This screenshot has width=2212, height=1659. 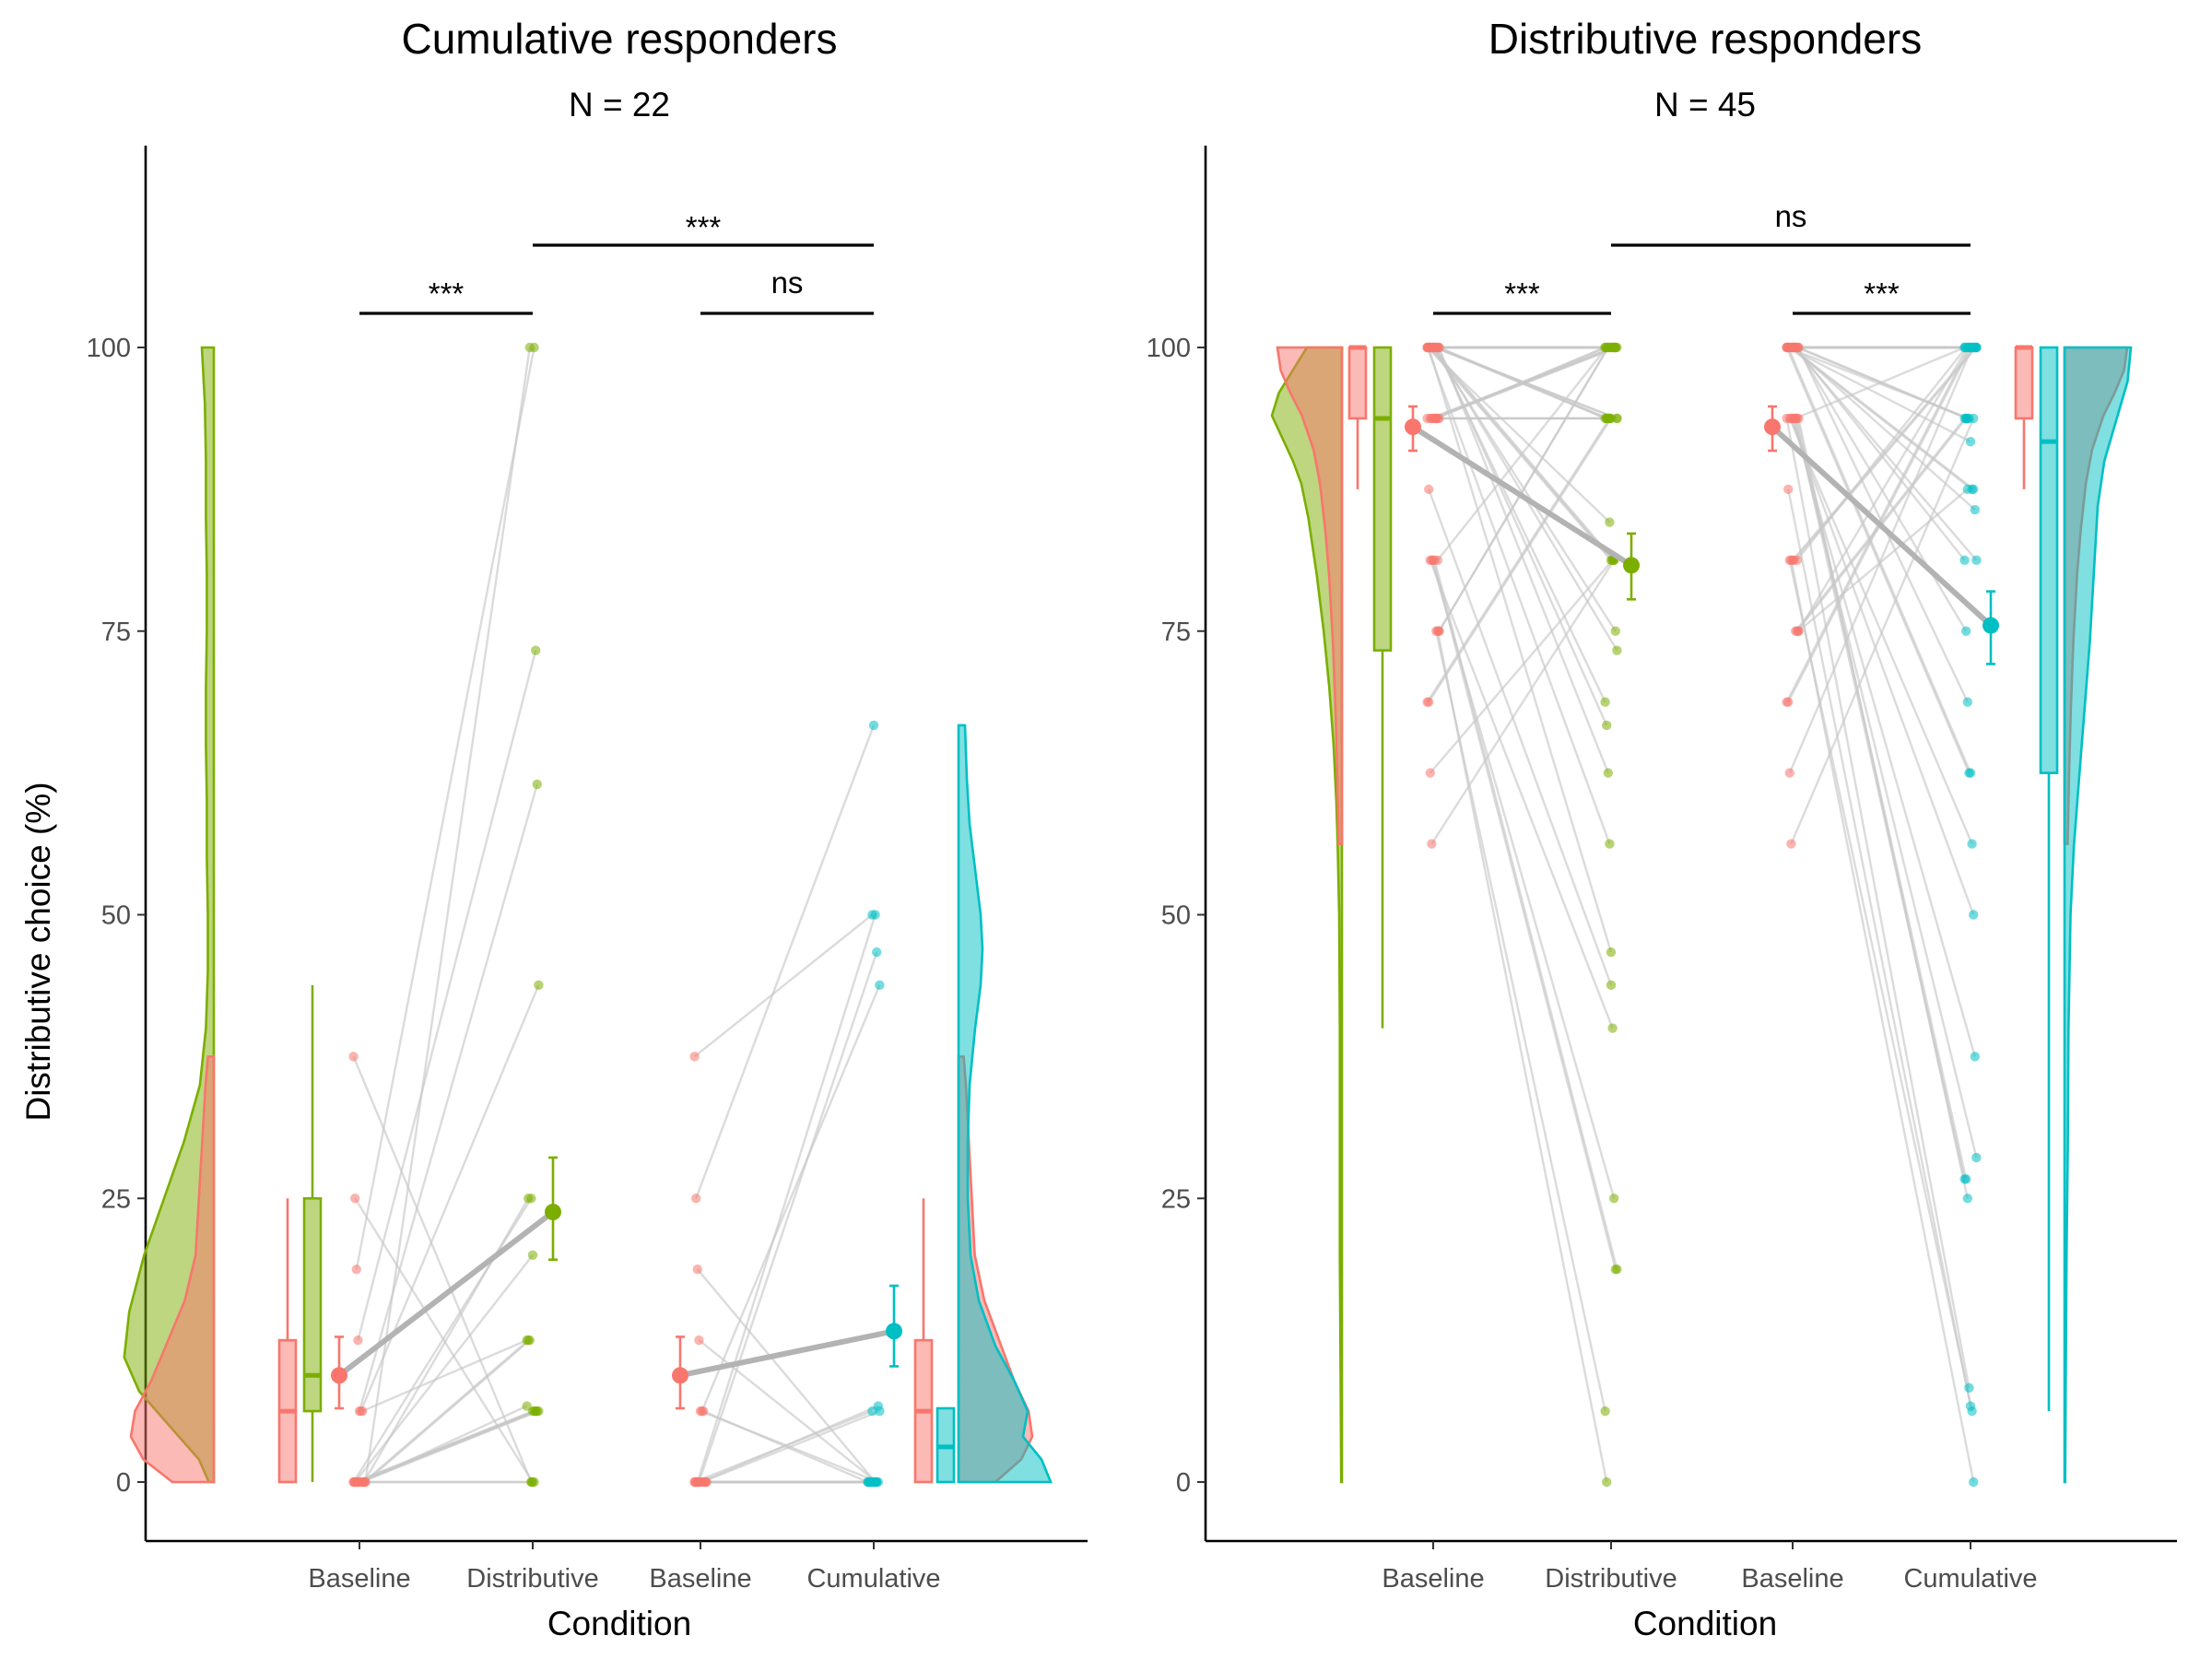 What do you see at coordinates (116, 1199) in the screenshot?
I see `y-tick-label: 25` at bounding box center [116, 1199].